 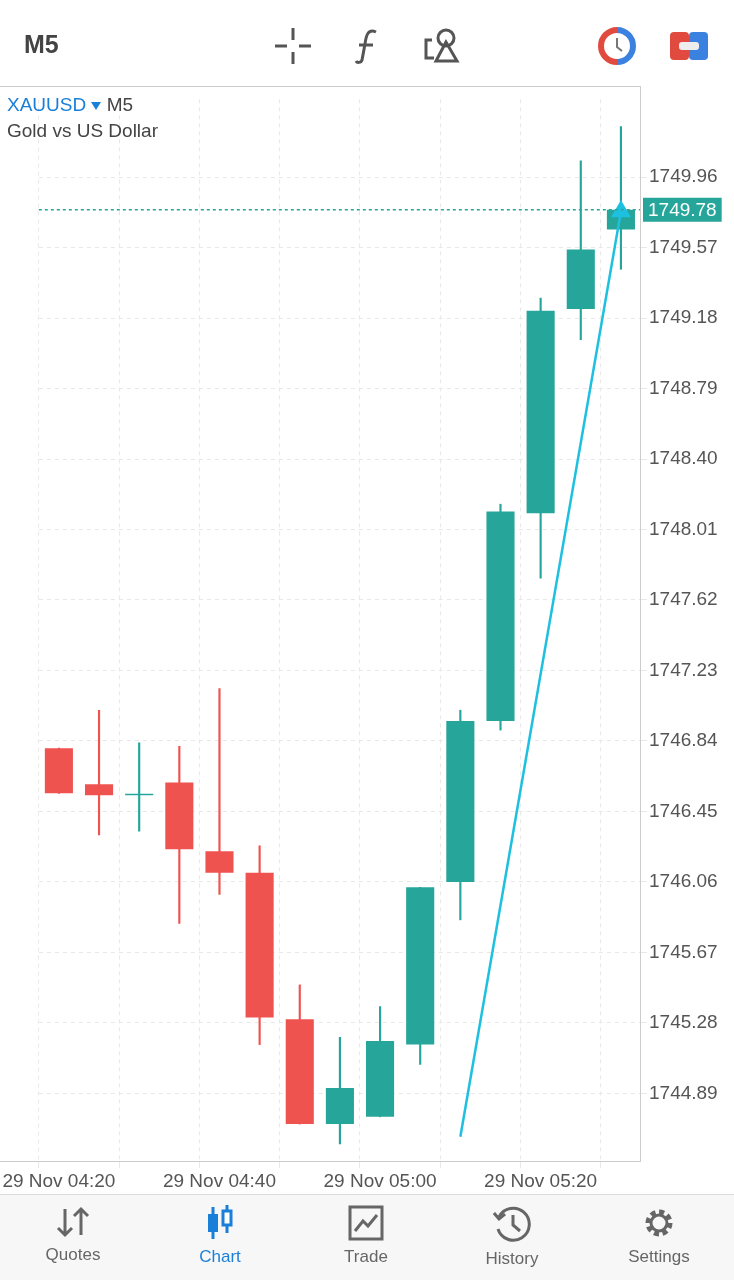 What do you see at coordinates (380, 1180) in the screenshot?
I see `x-tick-label: 29 Nov 05:00` at bounding box center [380, 1180].